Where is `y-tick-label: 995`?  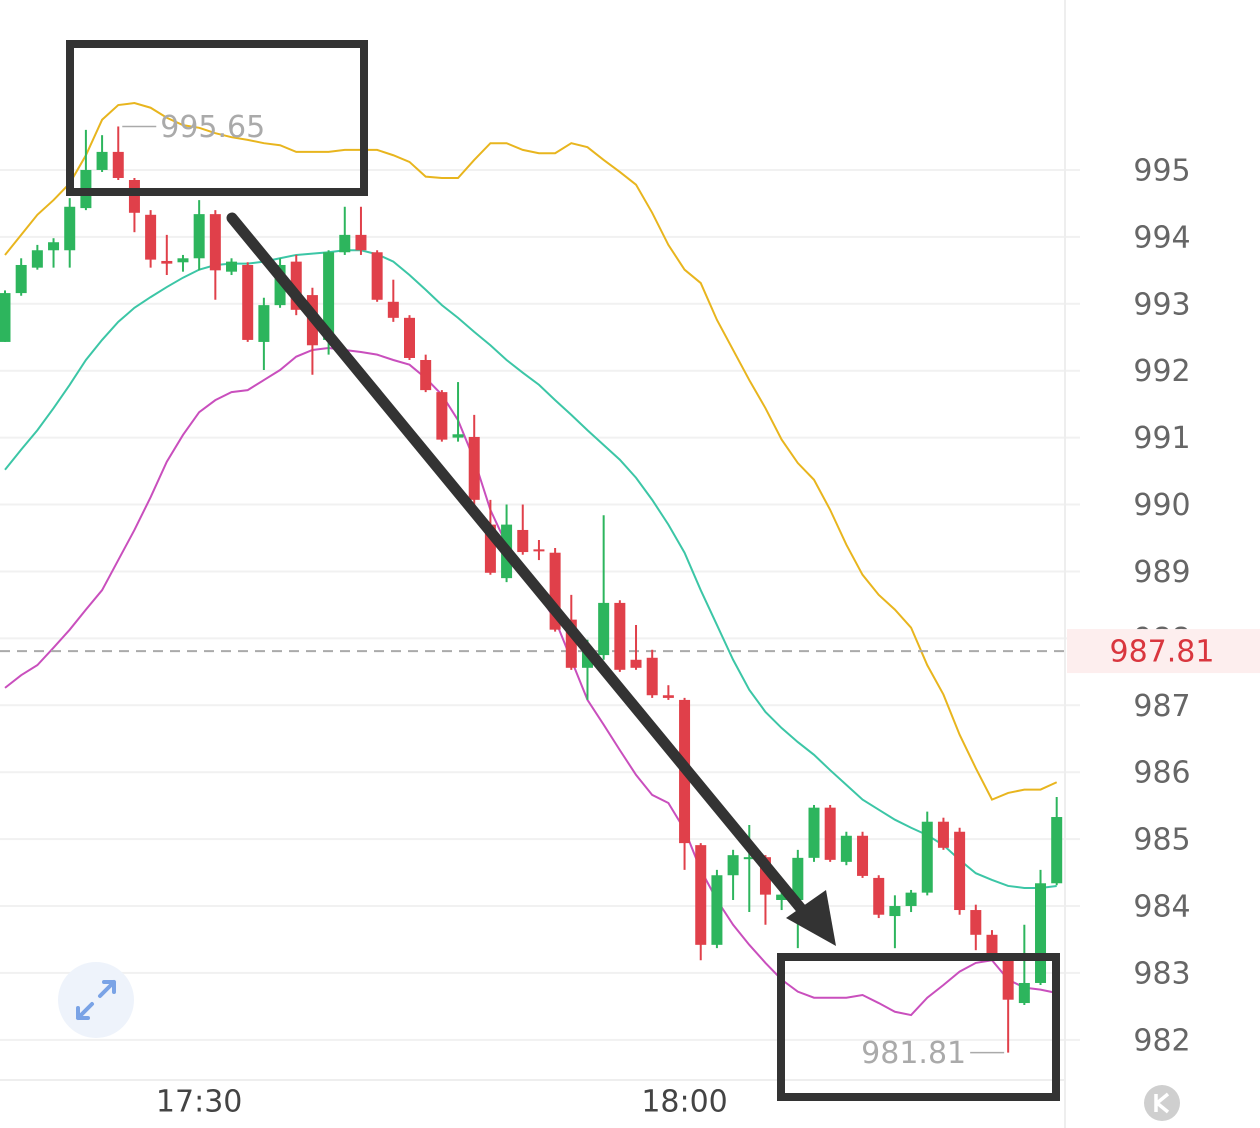 y-tick-label: 995 is located at coordinates (1161, 170).